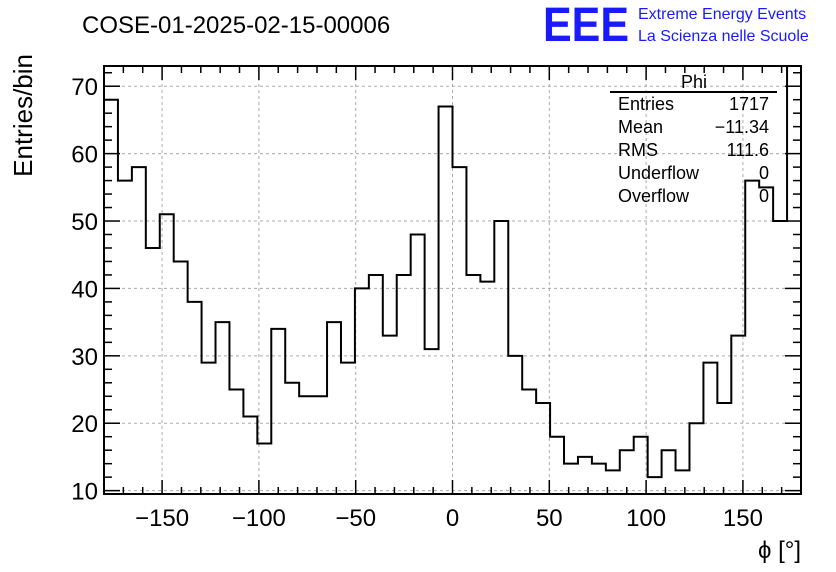  What do you see at coordinates (355, 518) in the screenshot?
I see `x-tick-label: −50` at bounding box center [355, 518].